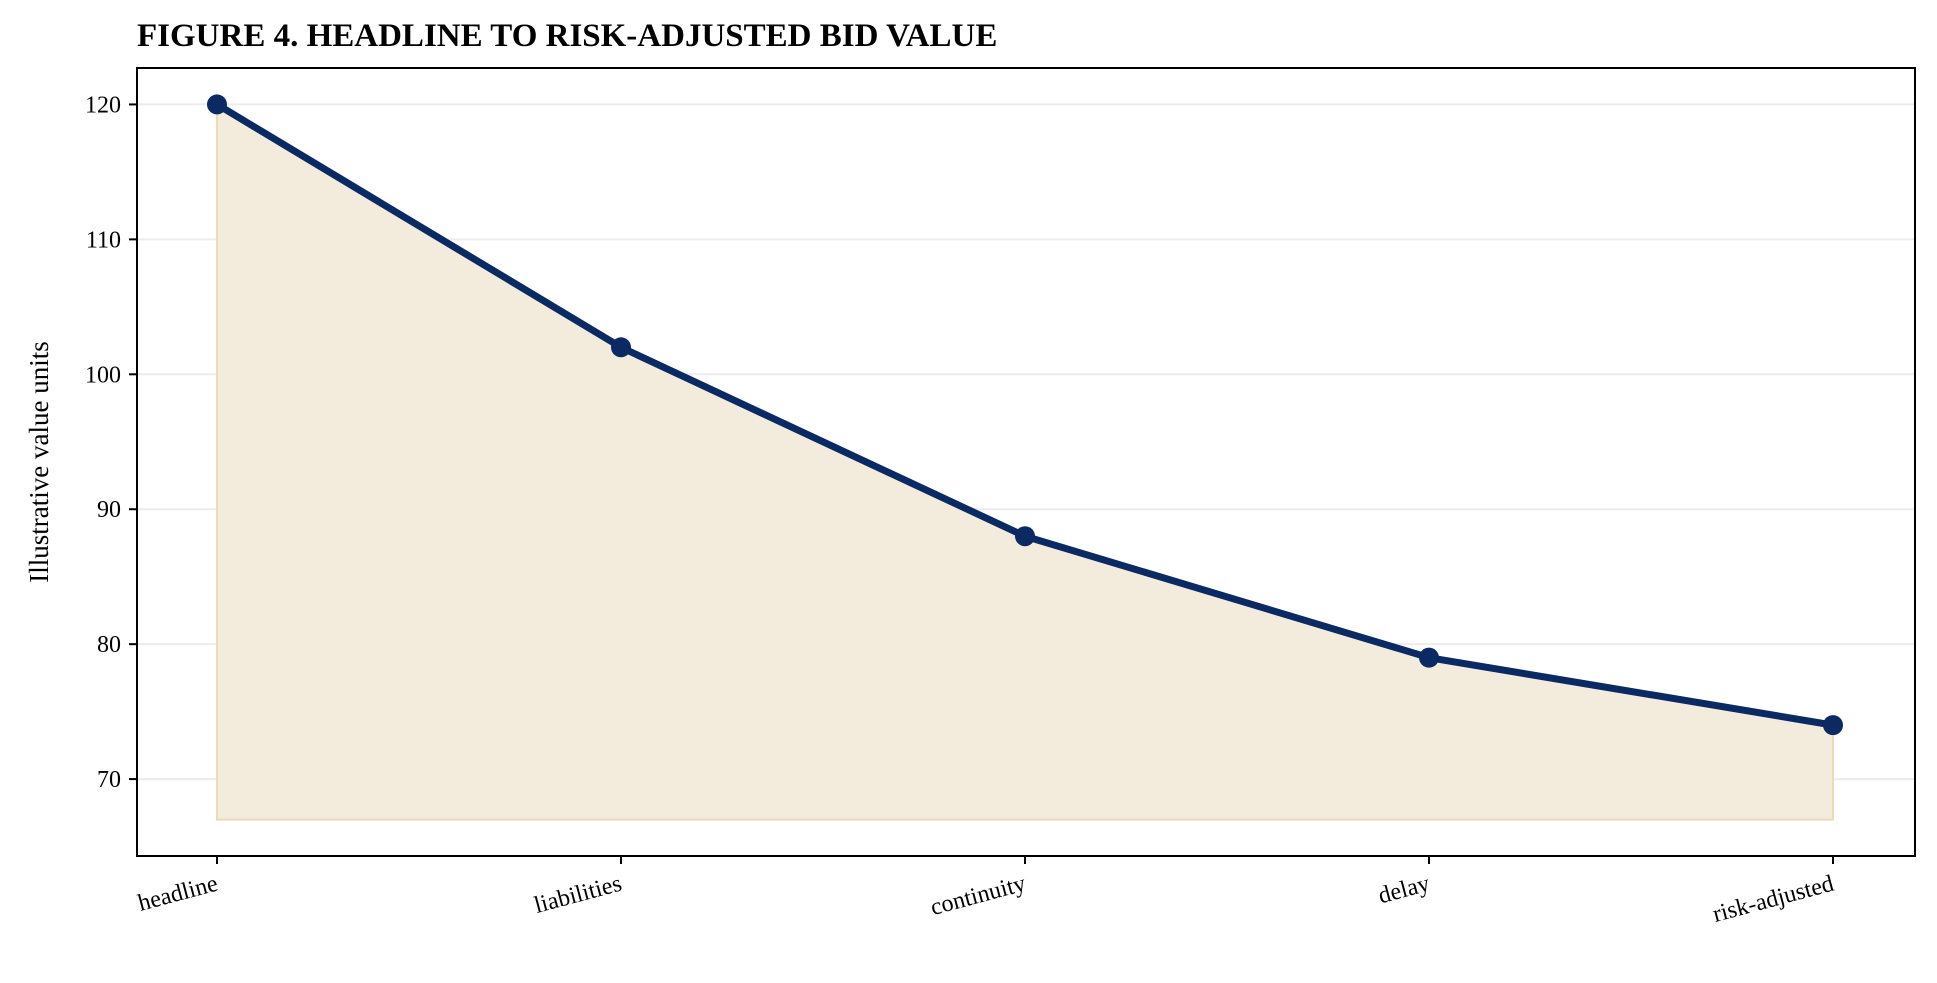 Image resolution: width=1937 pixels, height=983 pixels. I want to click on x-tick-label-liabilities: liabilities, so click(578, 895).